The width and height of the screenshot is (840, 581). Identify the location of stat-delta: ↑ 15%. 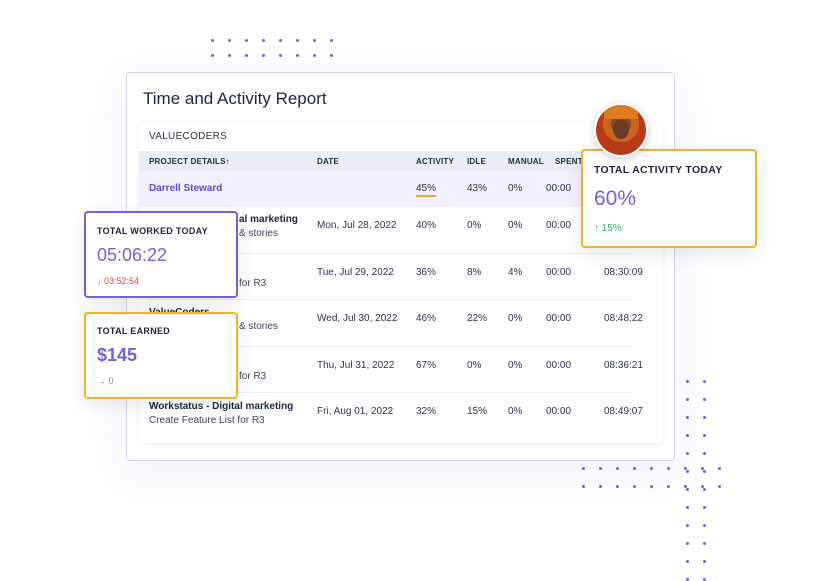
(608, 228).